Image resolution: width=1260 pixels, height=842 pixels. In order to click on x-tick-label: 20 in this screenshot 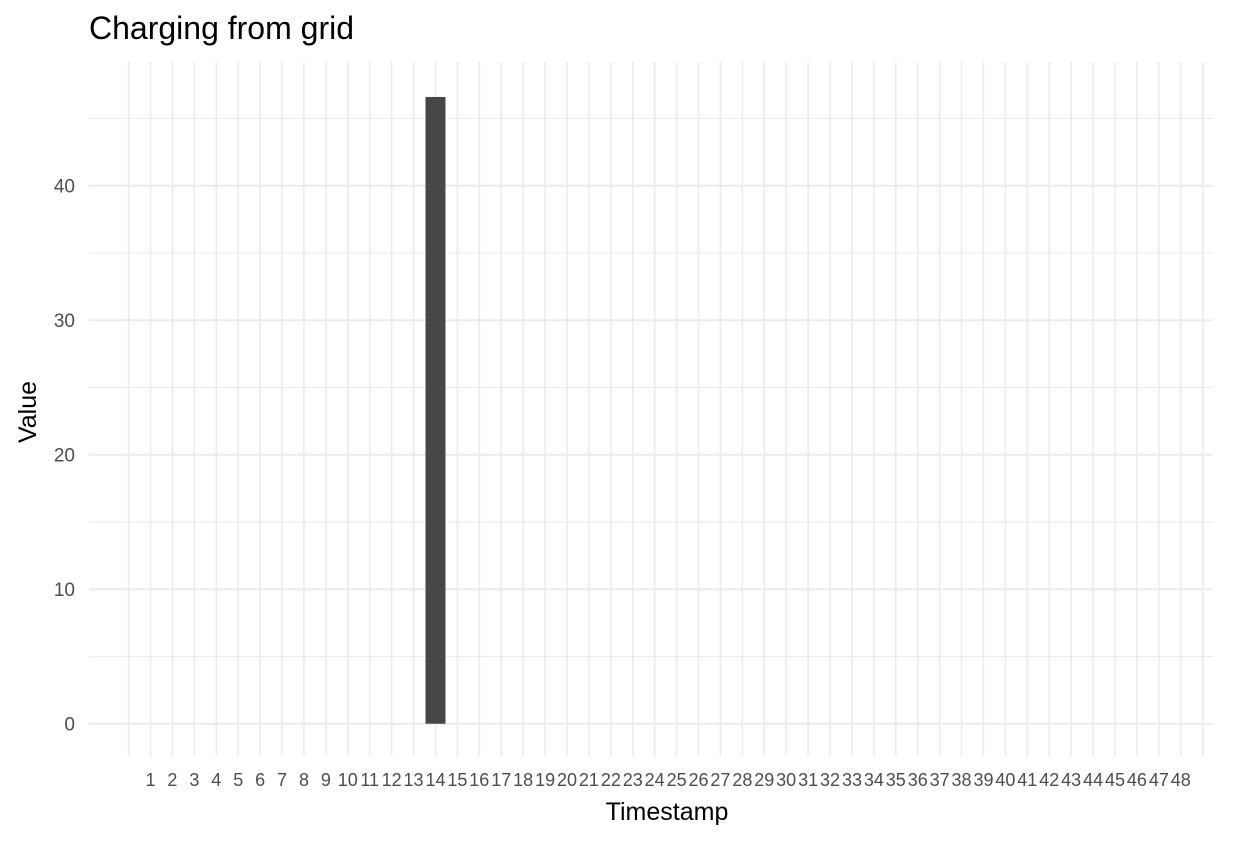, I will do `click(567, 780)`.